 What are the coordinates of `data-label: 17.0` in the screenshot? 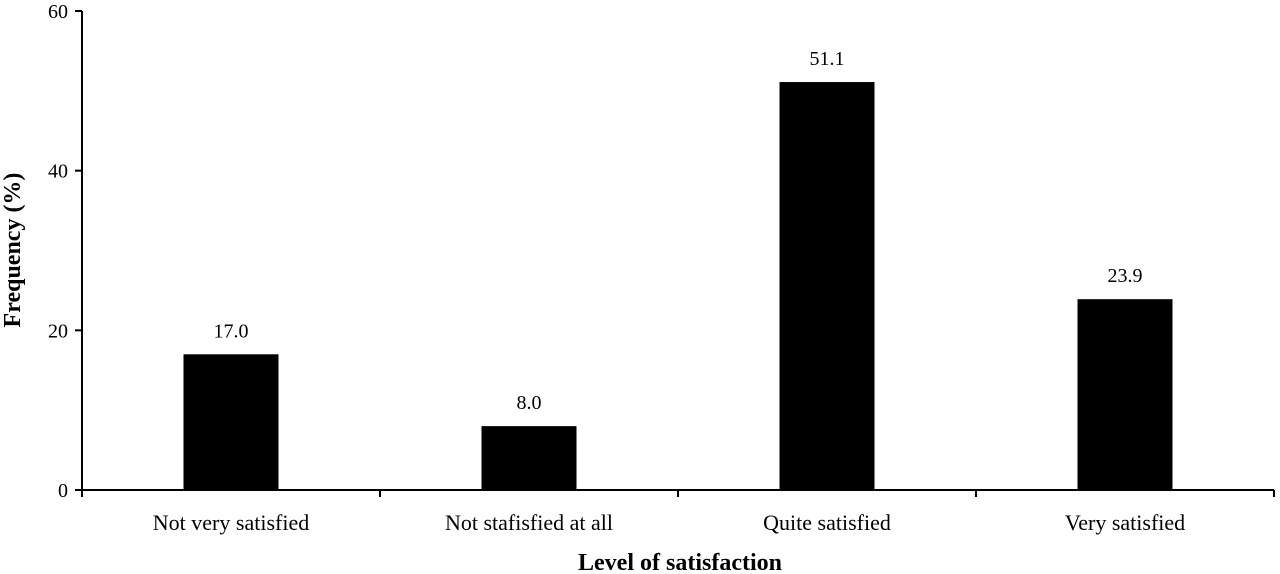 It's located at (231, 331).